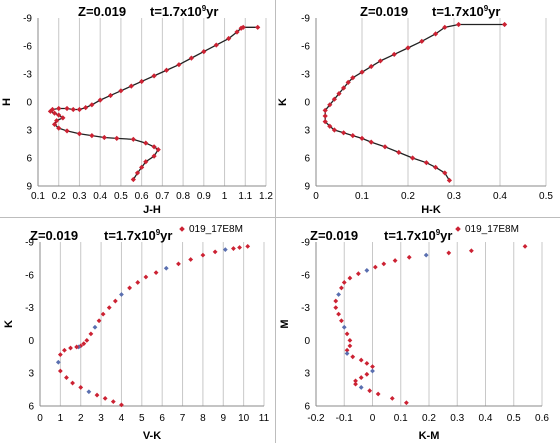 This screenshot has height=443, width=560. Describe the element at coordinates (345, 418) in the screenshot. I see `x-tick-label: -0.1` at that location.